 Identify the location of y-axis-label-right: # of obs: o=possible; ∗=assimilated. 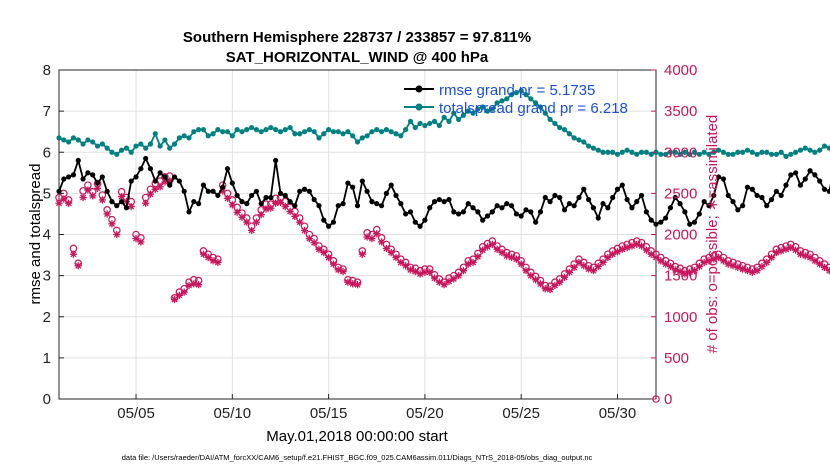
(712, 234).